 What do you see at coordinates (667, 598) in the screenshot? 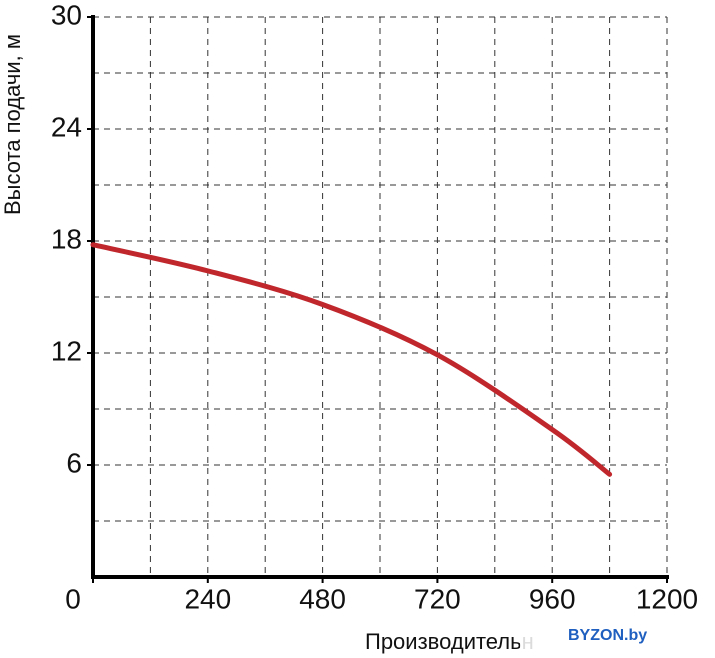
I see `x-tick-label: 1200` at bounding box center [667, 598].